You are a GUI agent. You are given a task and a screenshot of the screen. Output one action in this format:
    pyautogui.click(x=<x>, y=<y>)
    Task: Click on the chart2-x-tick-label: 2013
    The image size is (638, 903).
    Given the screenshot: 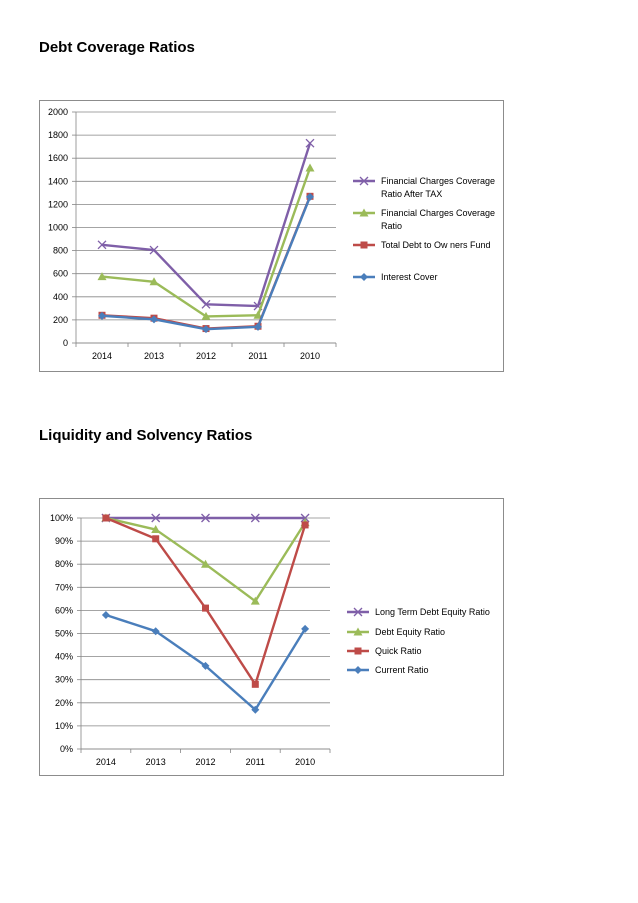 What is the action you would take?
    pyautogui.click(x=156, y=762)
    